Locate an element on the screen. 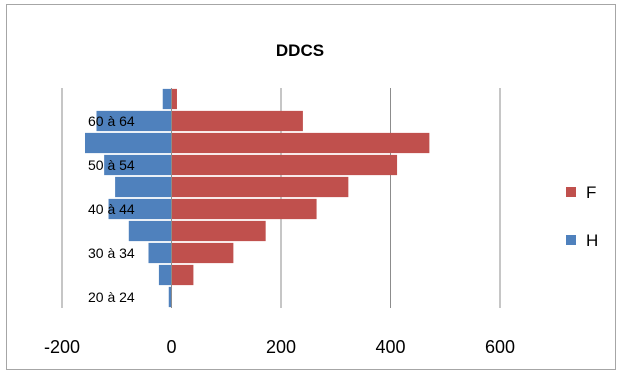 The width and height of the screenshot is (624, 376). category-labels: 20 à 24 30 à 34 40 à 44 50 à 54 60 à 64 is located at coordinates (111, 209).